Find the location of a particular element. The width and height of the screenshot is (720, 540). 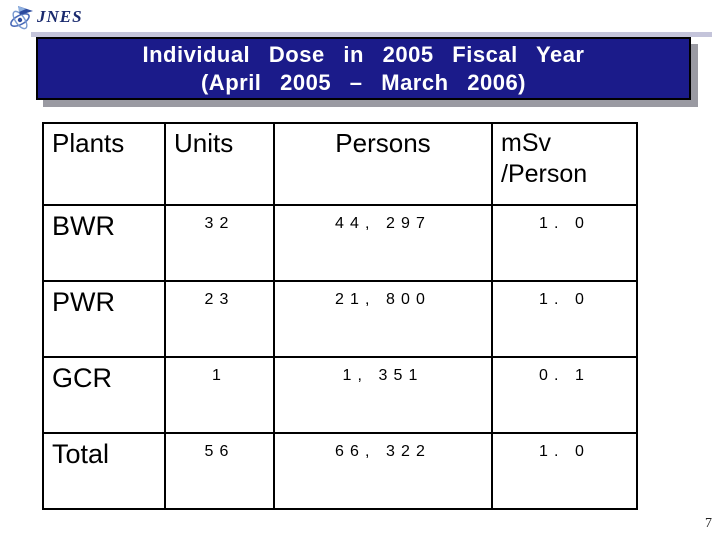

table-row-bwr: BWR 32 44, 297 1. 0 is located at coordinates (340, 243).